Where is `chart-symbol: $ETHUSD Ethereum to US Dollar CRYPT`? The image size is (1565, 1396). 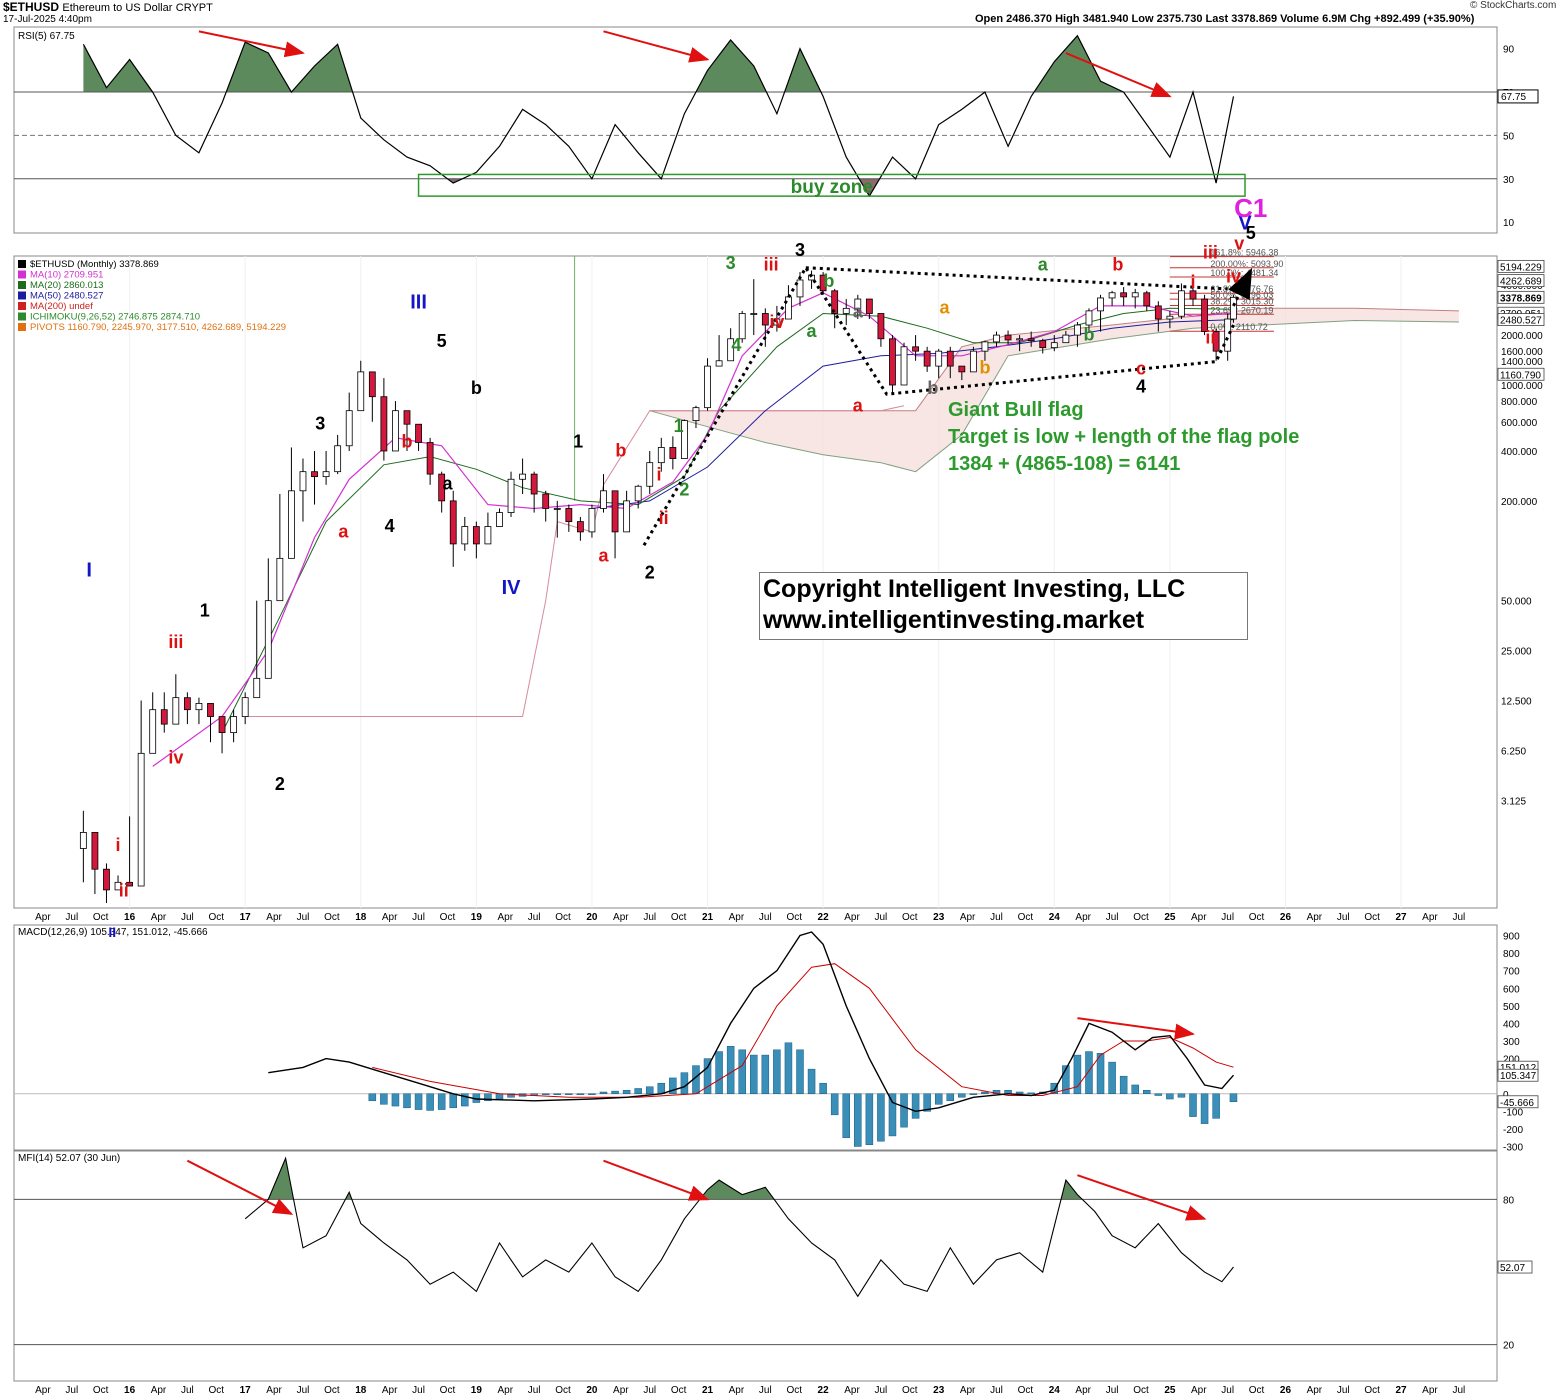 chart-symbol: $ETHUSD Ethereum to US Dollar CRYPT is located at coordinates (108, 7).